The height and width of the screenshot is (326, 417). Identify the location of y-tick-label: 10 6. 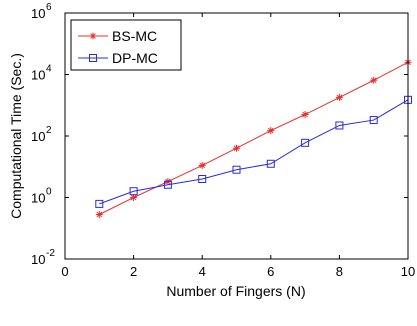
(41, 11).